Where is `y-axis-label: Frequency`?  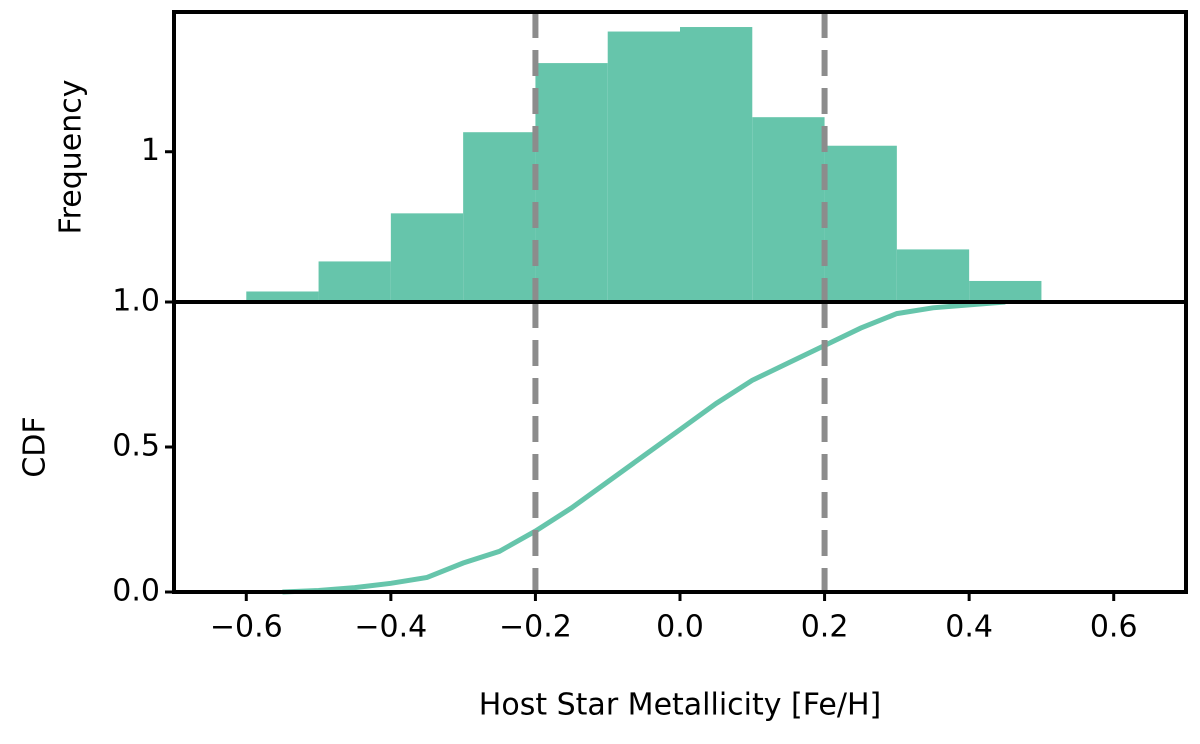
y-axis-label: Frequency is located at coordinates (71, 157).